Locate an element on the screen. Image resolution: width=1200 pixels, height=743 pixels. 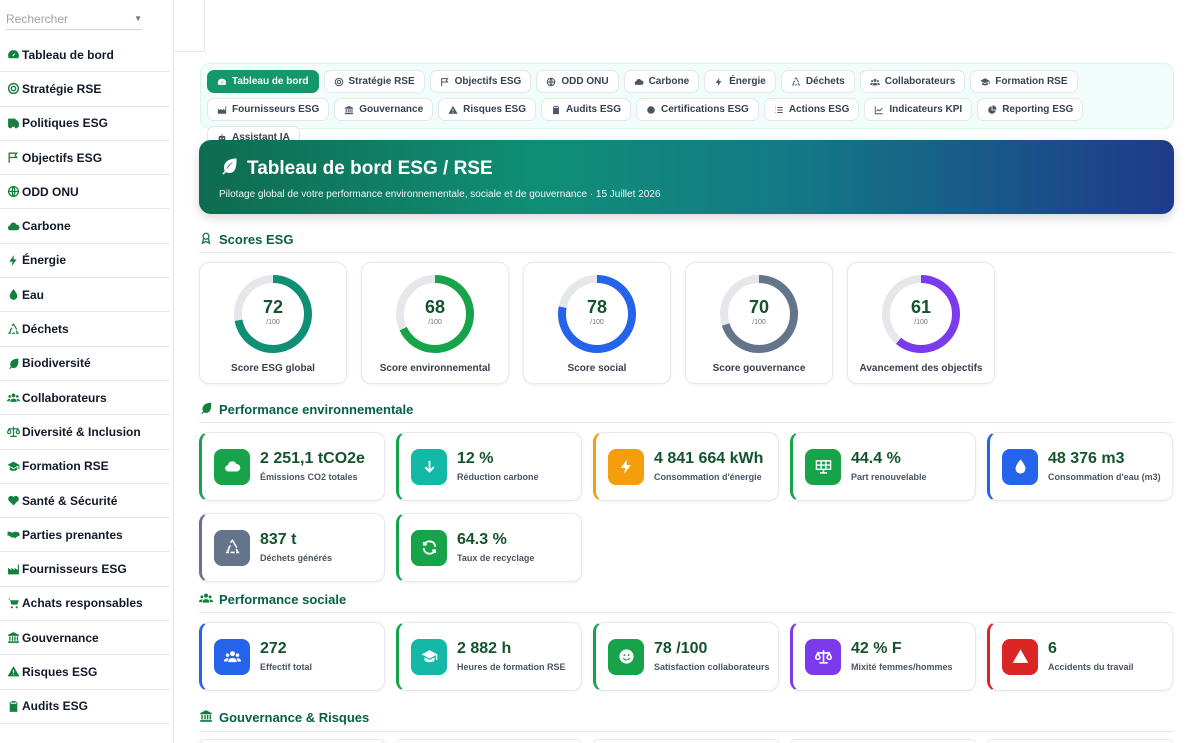
sidebar-item-dechets: Déchets is located at coordinates (85, 329).